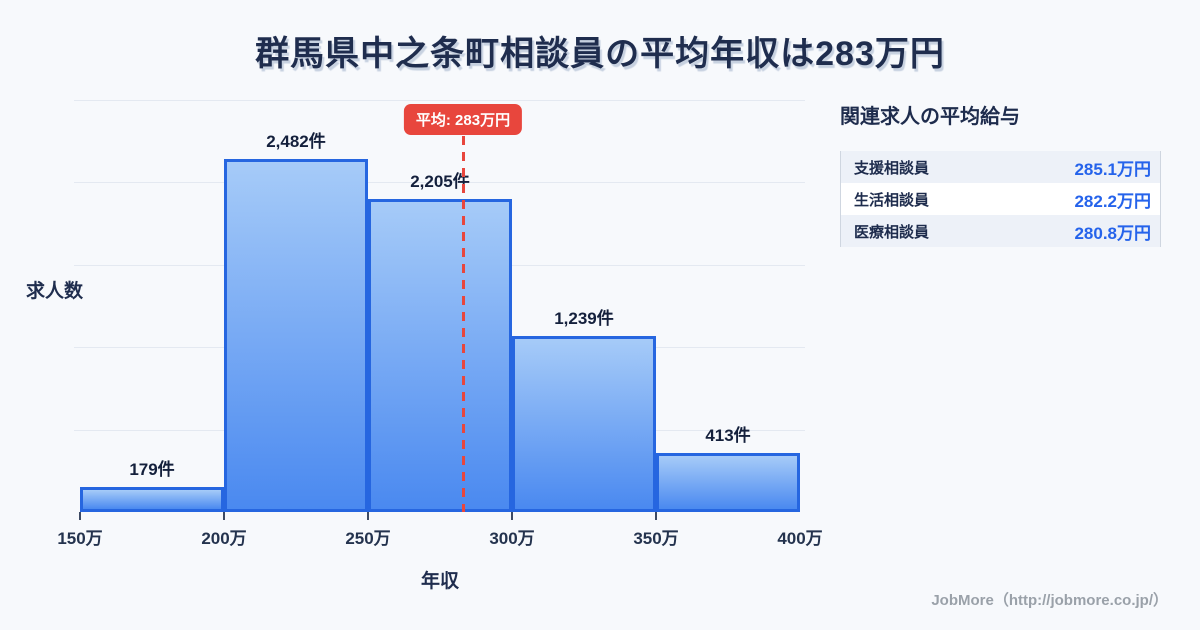  Describe the element at coordinates (1112, 169) in the screenshot. I see `job-value: 285.1万円` at that location.